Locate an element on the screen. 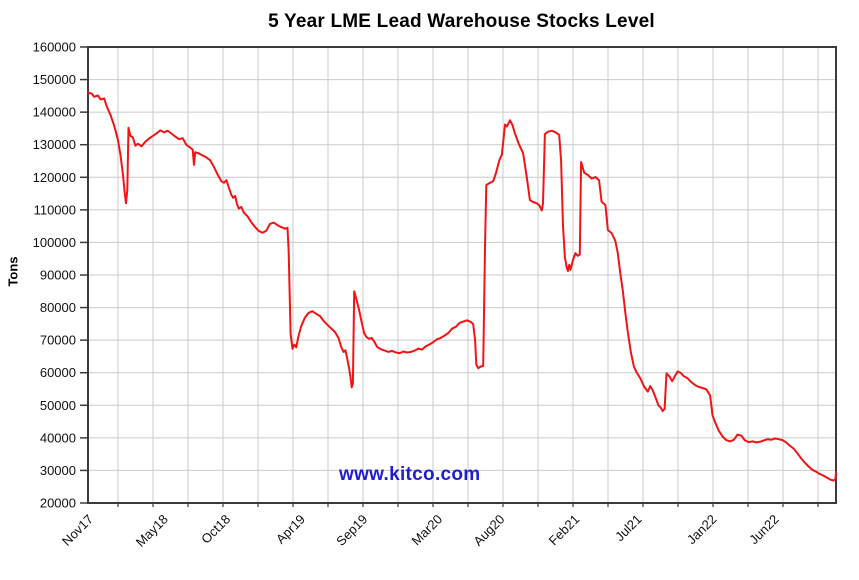 The image size is (859, 580). x-tick-label: May18 is located at coordinates (152, 531).